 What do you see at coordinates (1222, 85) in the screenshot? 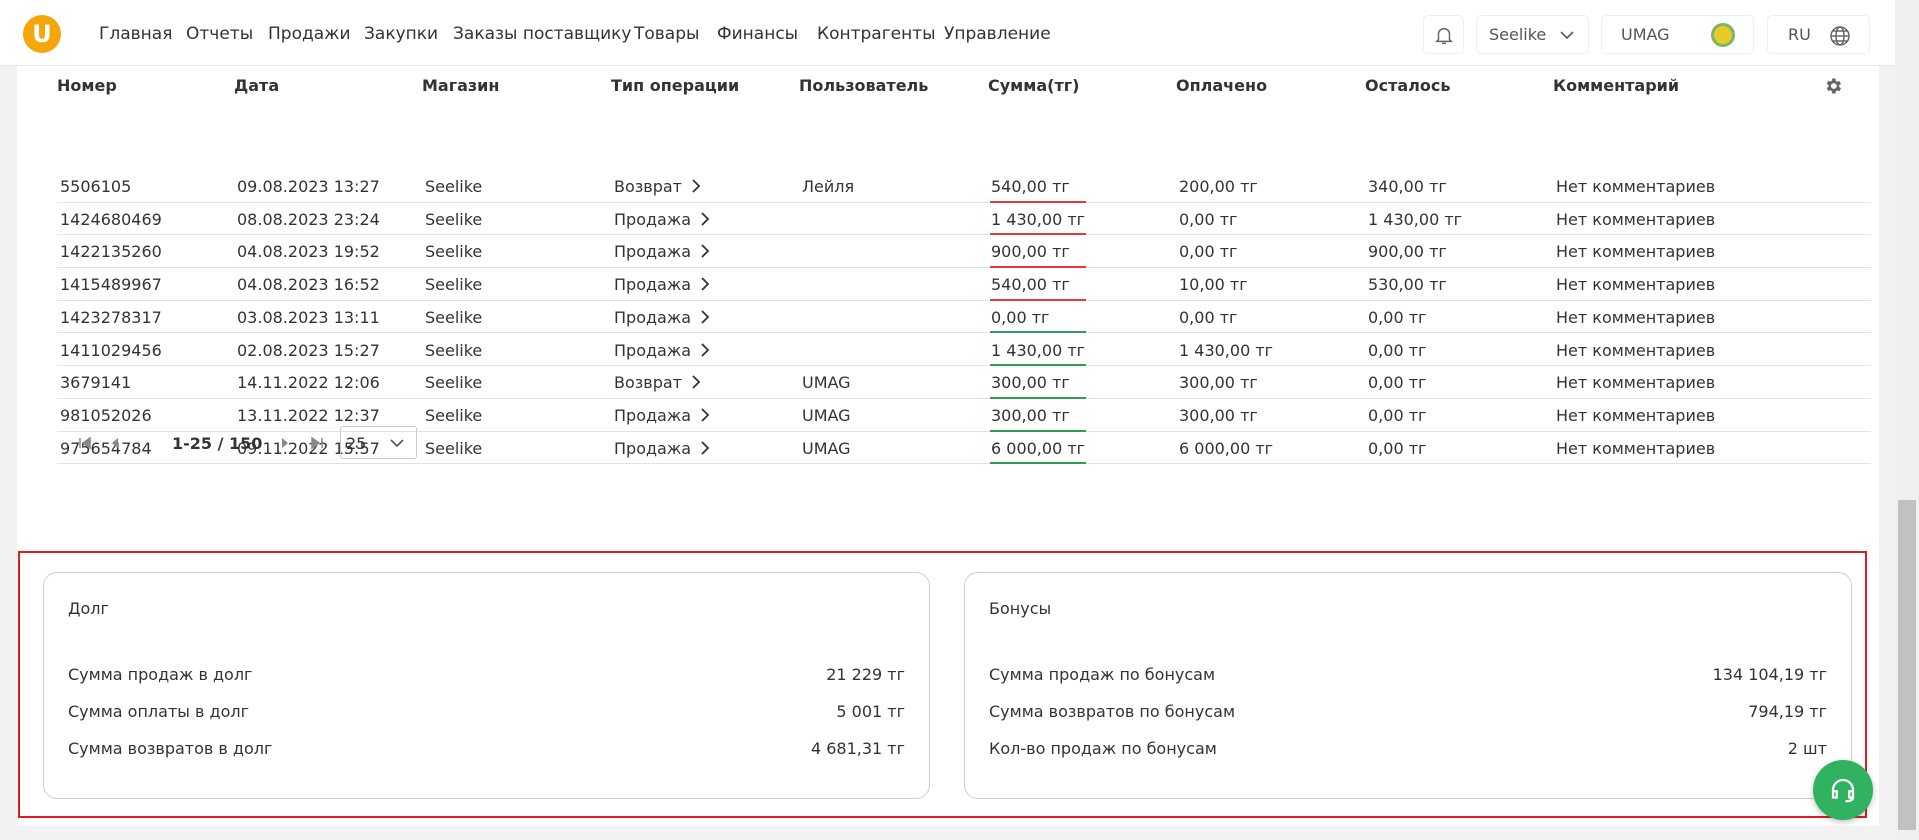
I see `column-header: Оплачено` at bounding box center [1222, 85].